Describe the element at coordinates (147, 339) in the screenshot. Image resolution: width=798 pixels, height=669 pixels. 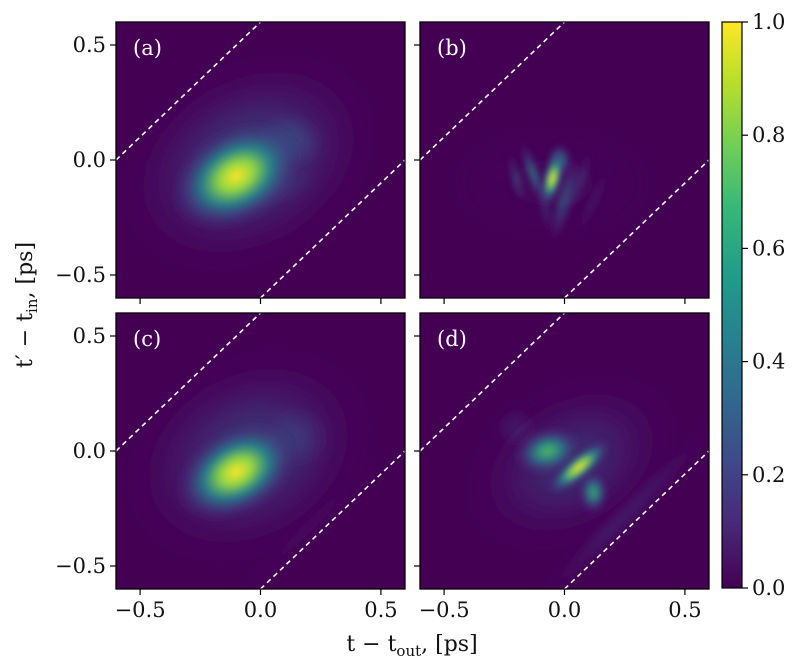
I see `panel-label: (c)` at that location.